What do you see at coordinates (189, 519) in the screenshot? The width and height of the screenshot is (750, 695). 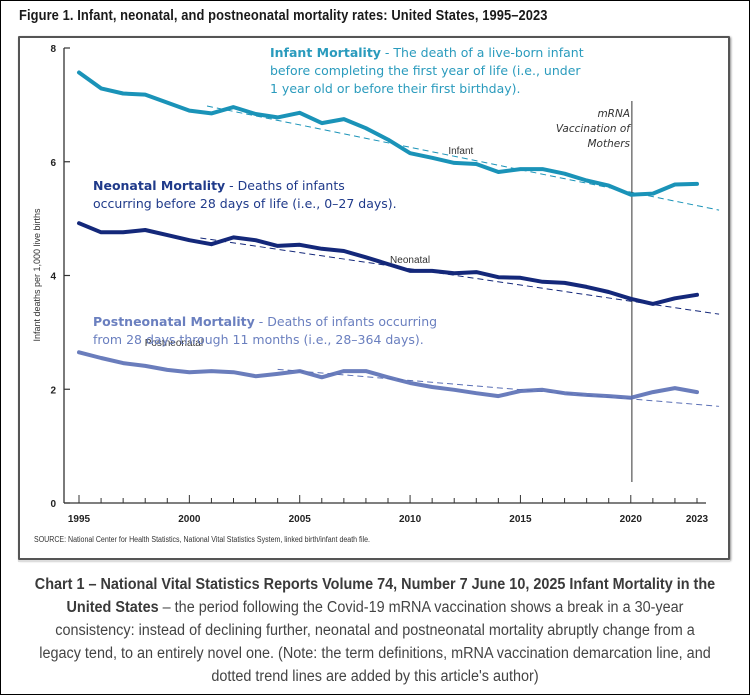 I see `x-tick-label: 2000` at bounding box center [189, 519].